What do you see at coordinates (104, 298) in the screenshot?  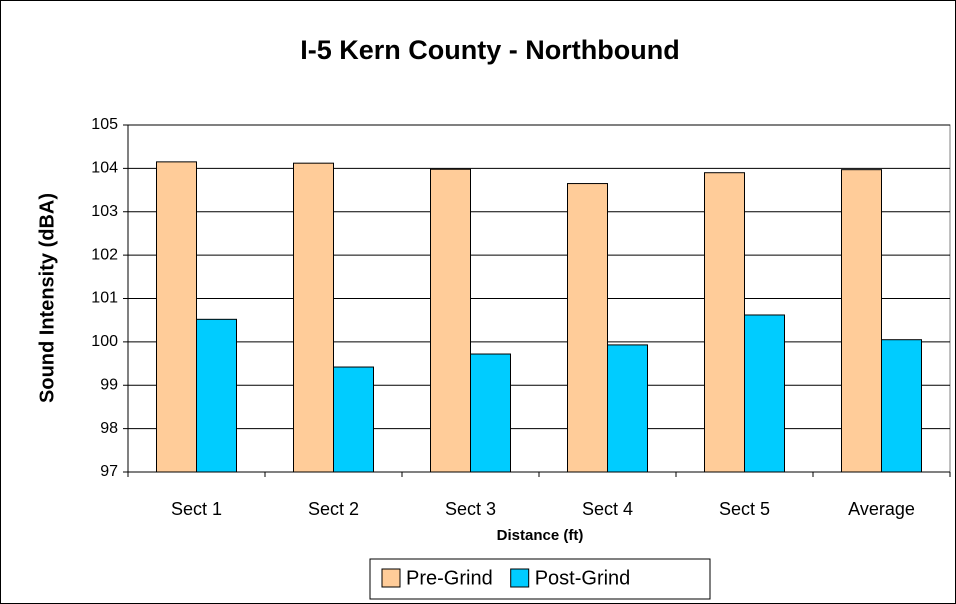 I see `y-tick-label: 101` at bounding box center [104, 298].